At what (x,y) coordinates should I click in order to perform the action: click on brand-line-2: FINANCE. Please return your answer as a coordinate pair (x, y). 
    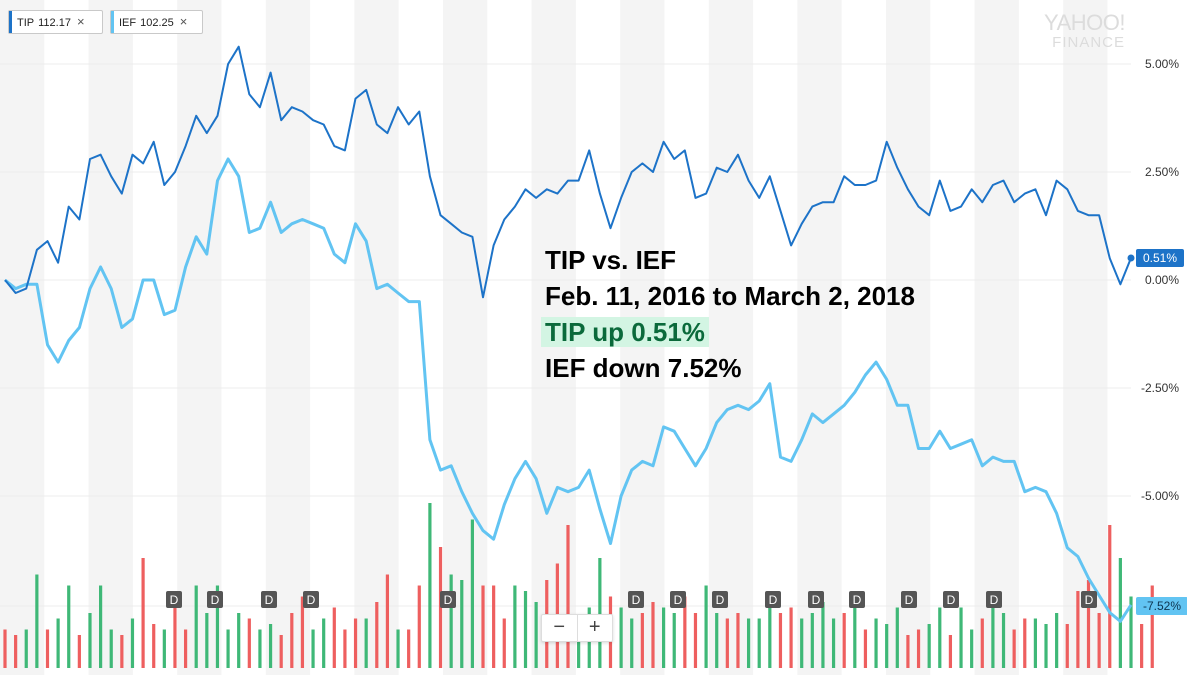
    Looking at the image, I should click on (1088, 42).